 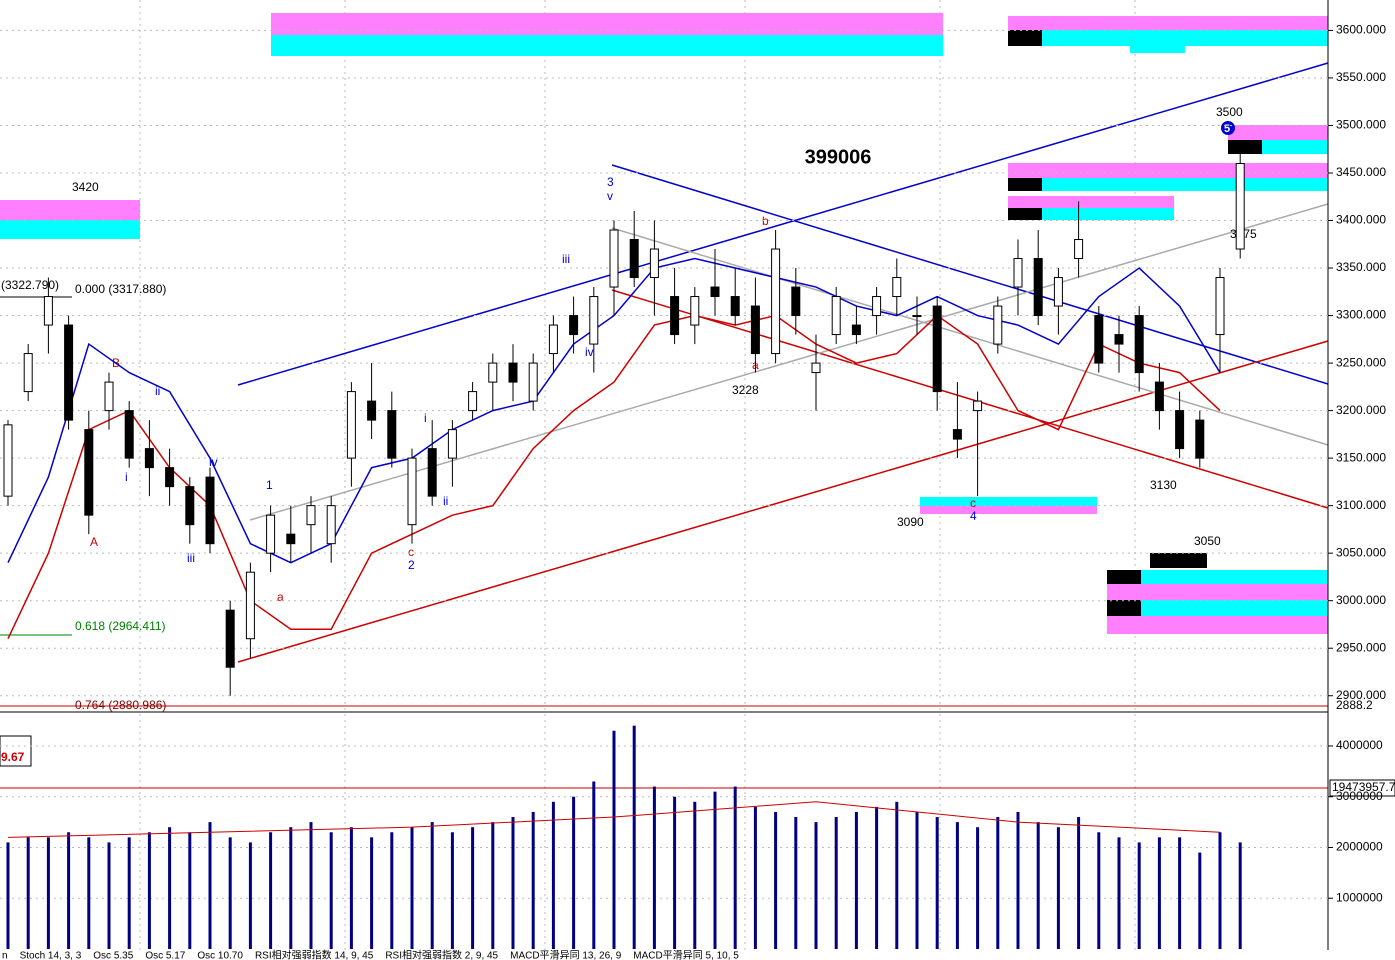 What do you see at coordinates (1361, 695) in the screenshot?
I see `y-tick-label: 2900.000` at bounding box center [1361, 695].